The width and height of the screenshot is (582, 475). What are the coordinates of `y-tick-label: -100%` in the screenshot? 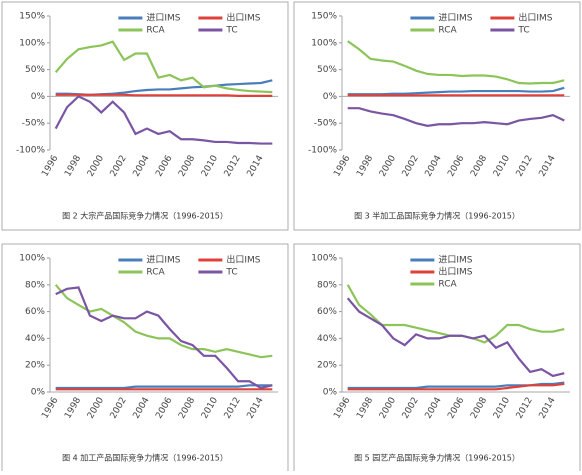 It's located at (30, 151).